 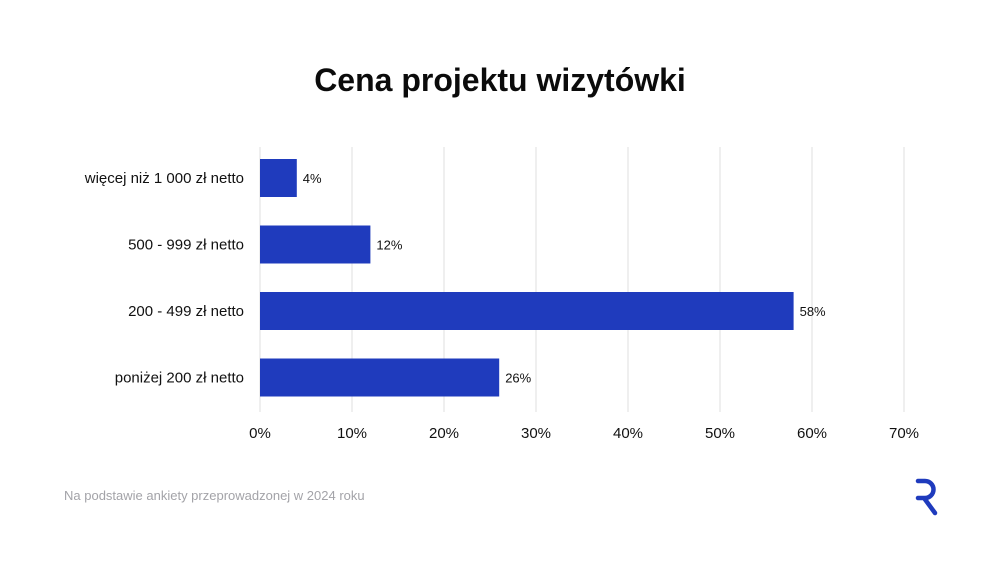 What do you see at coordinates (260, 433) in the screenshot?
I see `x-tick-label: 0%` at bounding box center [260, 433].